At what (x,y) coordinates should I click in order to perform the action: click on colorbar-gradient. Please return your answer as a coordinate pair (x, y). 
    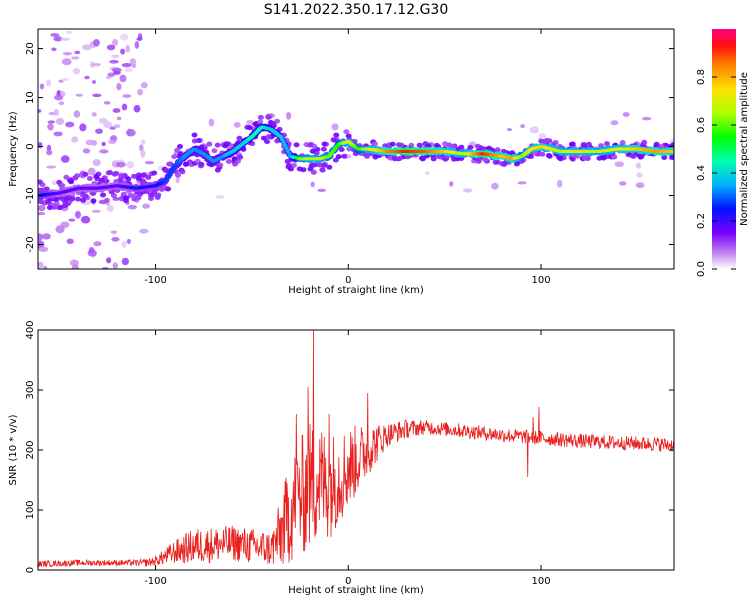
    Looking at the image, I should click on (724, 149).